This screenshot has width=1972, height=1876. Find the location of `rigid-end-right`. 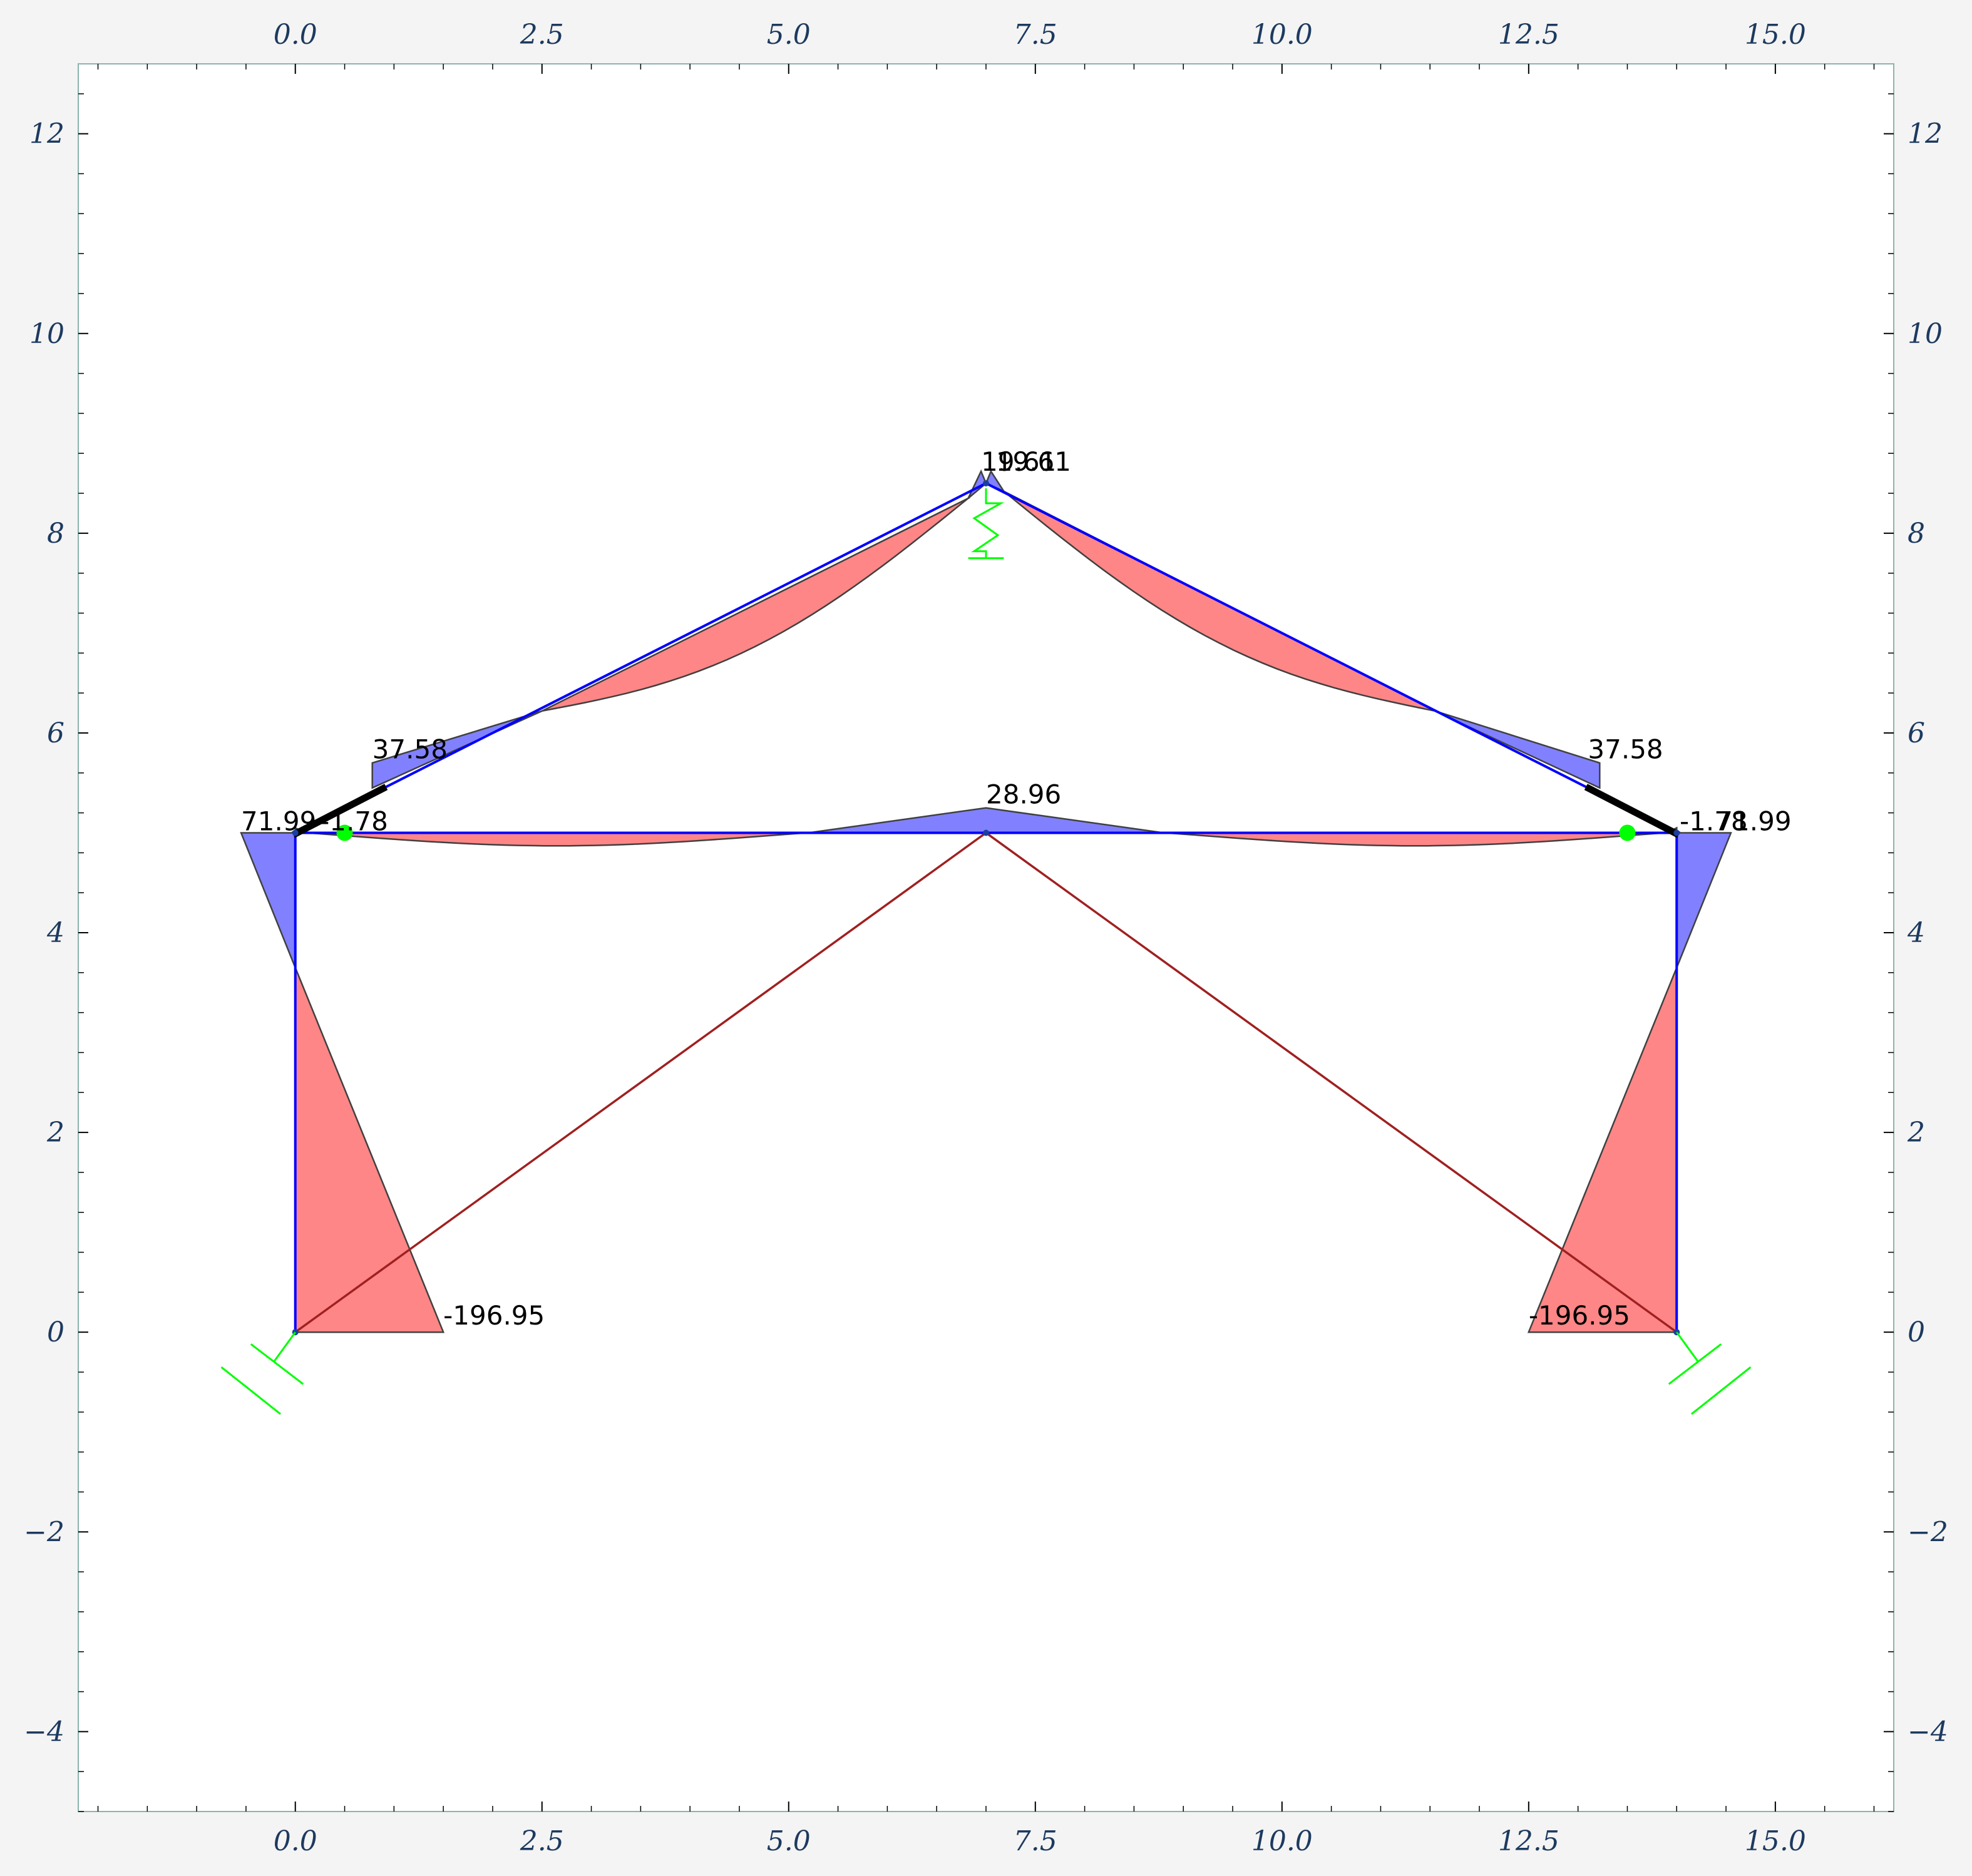

rigid-end-right is located at coordinates (1632, 811).